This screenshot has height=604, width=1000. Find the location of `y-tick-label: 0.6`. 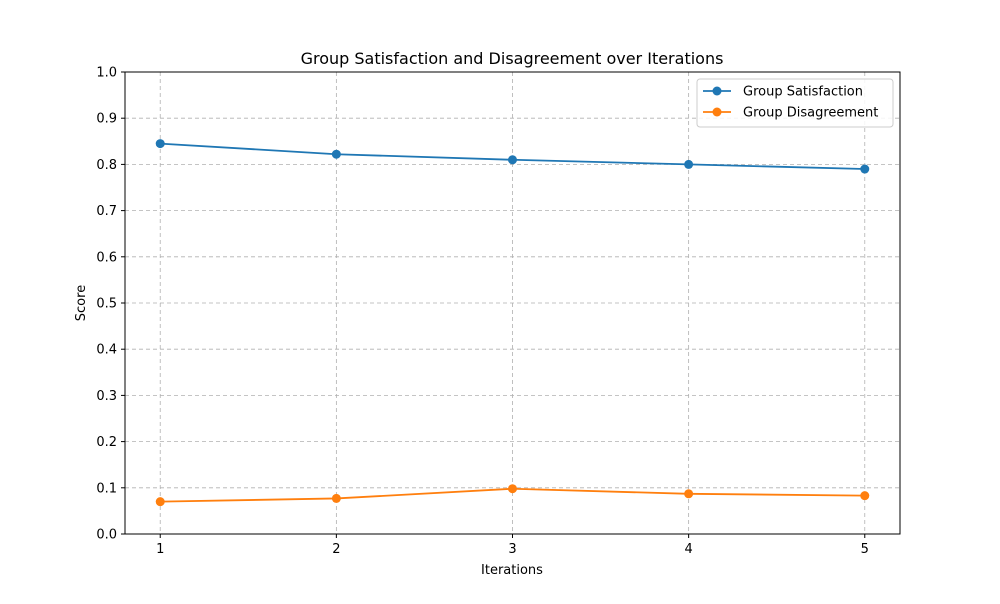

y-tick-label: 0.6 is located at coordinates (106, 257).